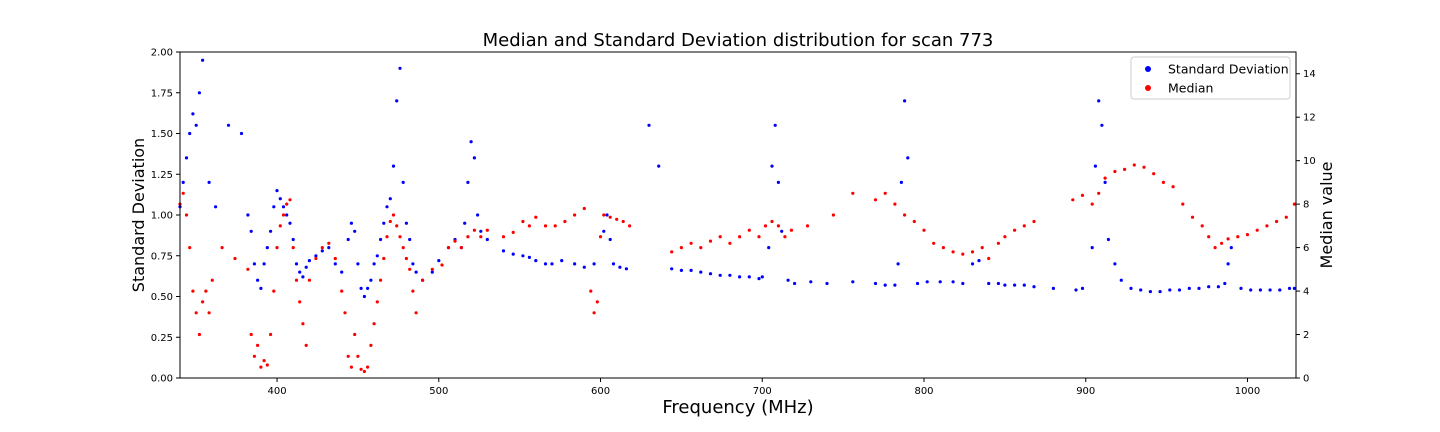 This screenshot has height=432, width=1440. Describe the element at coordinates (1306, 205) in the screenshot. I see `y-right-tick-label: 8` at that location.